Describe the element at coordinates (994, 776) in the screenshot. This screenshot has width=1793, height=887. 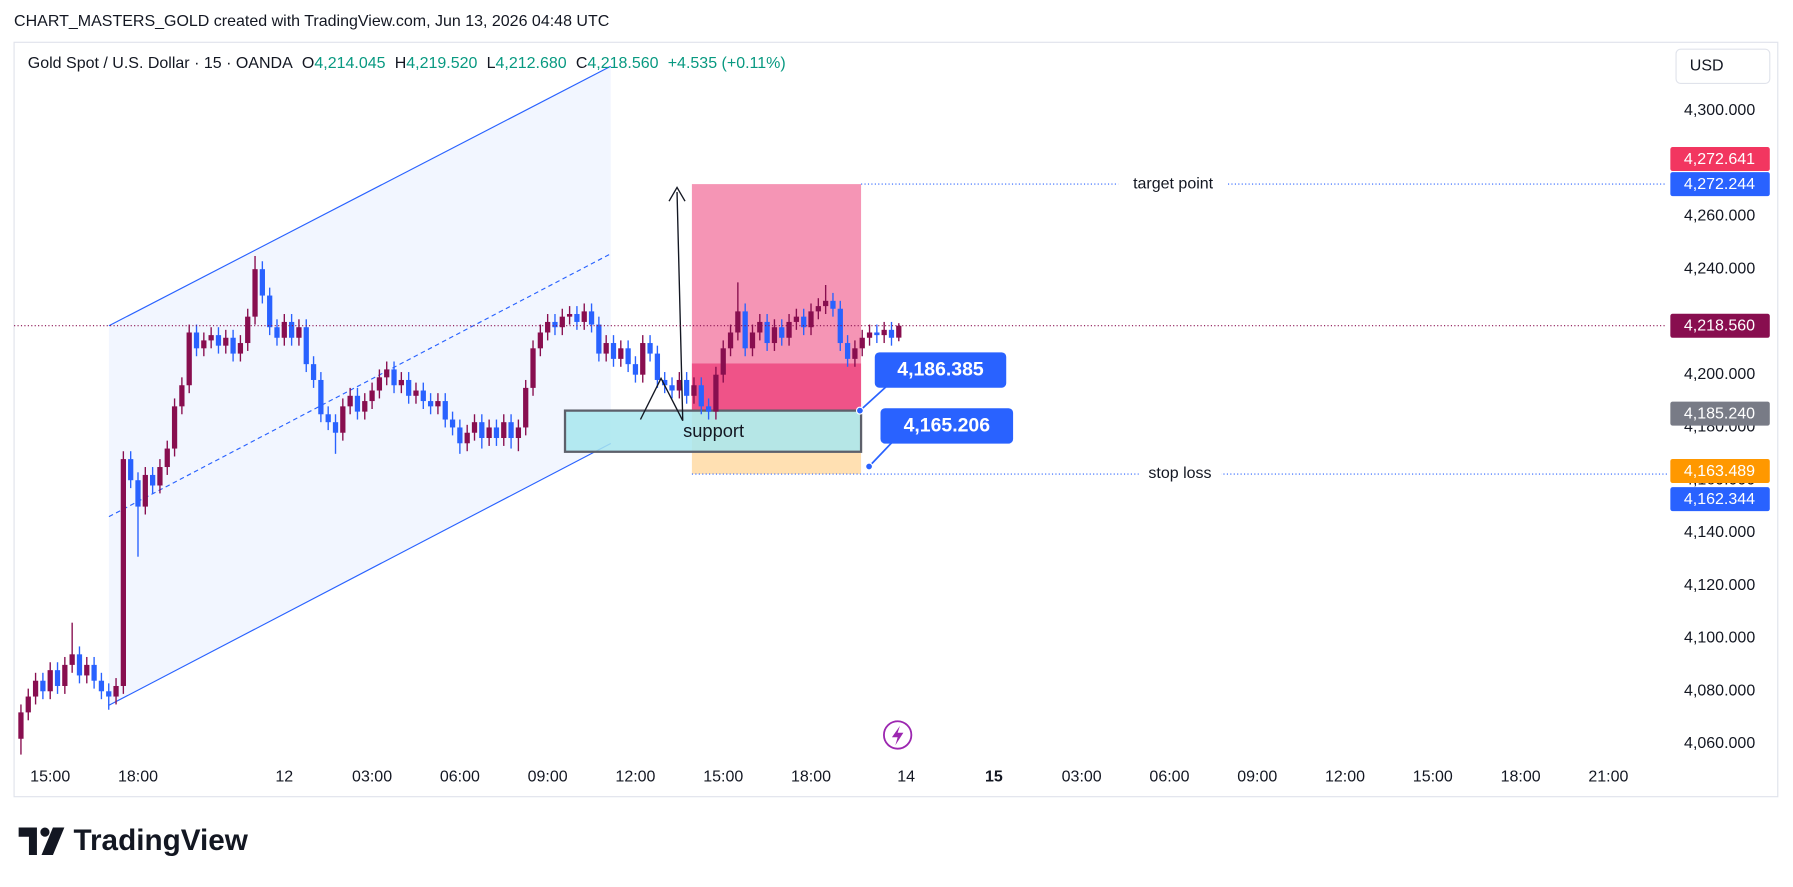
I see `x-tick-label: 15` at that location.